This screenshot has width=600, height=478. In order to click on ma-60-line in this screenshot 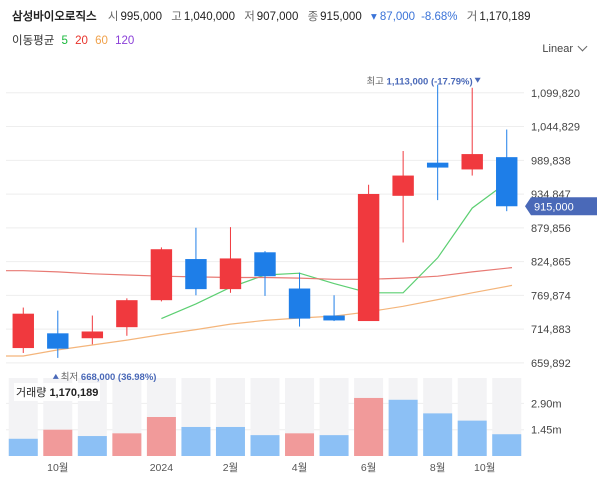, I will do `click(259, 320)`.